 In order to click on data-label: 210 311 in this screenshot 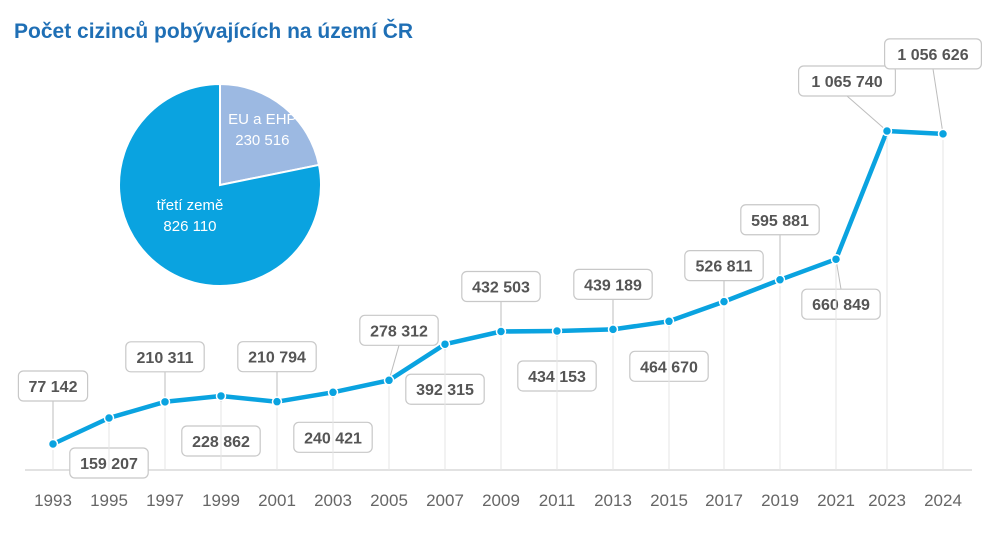, I will do `click(165, 358)`.